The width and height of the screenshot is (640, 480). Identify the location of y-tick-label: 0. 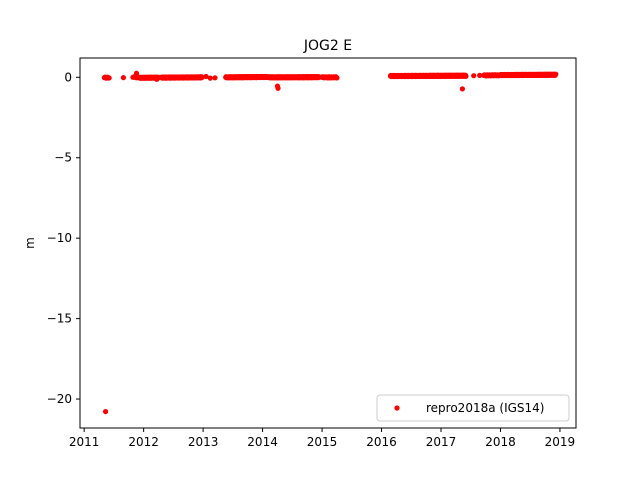
(68, 77).